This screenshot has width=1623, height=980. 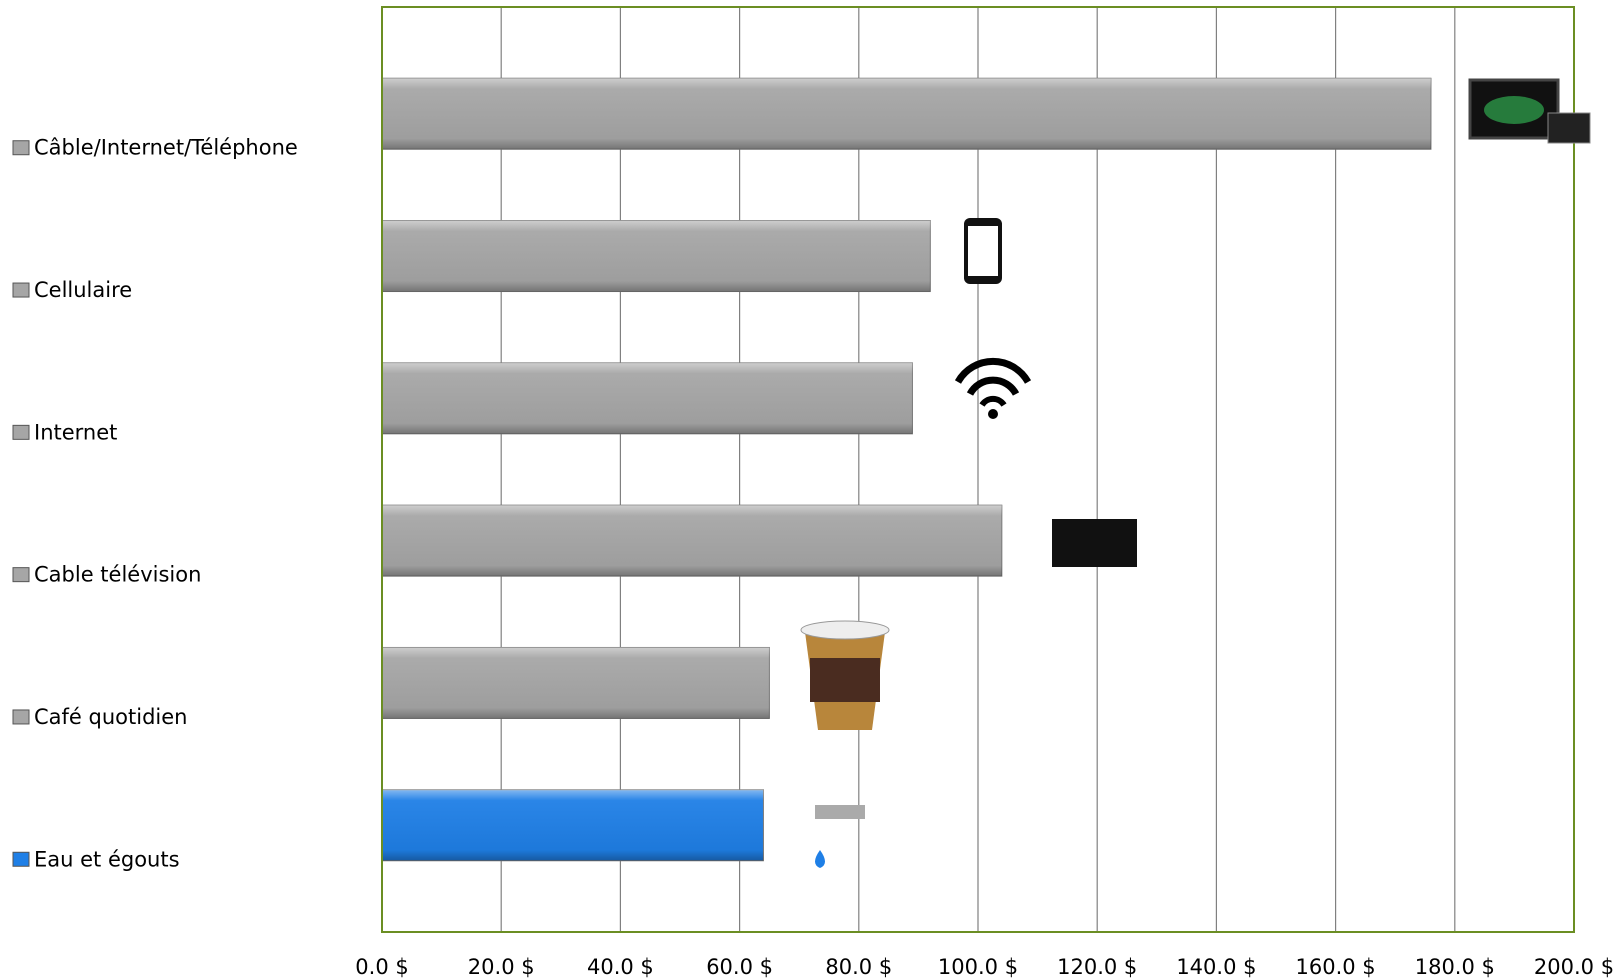 I want to click on x-tick-label: 200.0 $, so click(x=1574, y=967).